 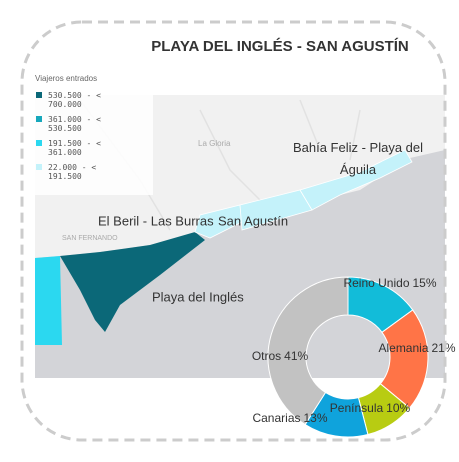 What do you see at coordinates (316, 418) in the screenshot?
I see `slice-value: 13%` at bounding box center [316, 418].